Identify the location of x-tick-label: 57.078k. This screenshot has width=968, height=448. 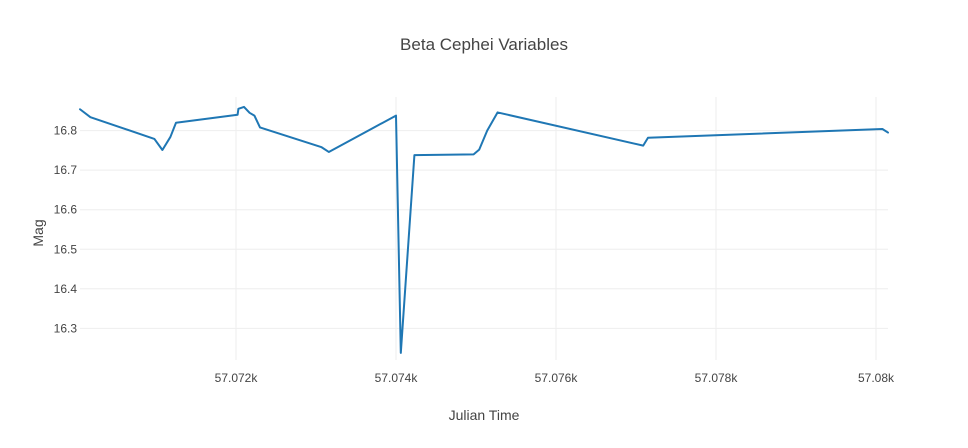
(717, 378).